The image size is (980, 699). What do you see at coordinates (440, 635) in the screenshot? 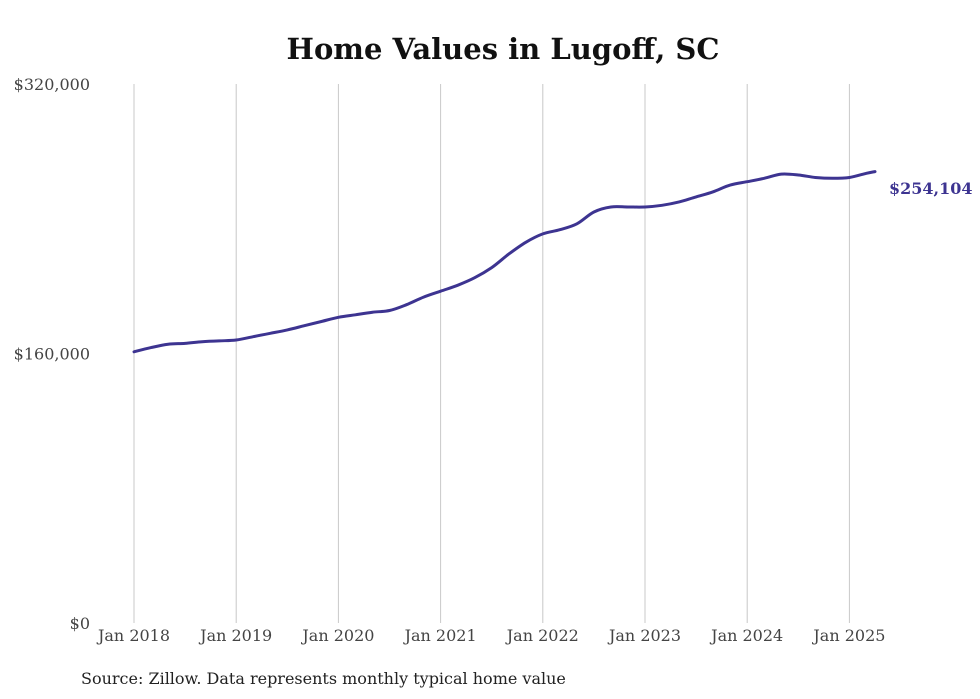
I see `x-tick-label: Jan 2021` at bounding box center [440, 635].